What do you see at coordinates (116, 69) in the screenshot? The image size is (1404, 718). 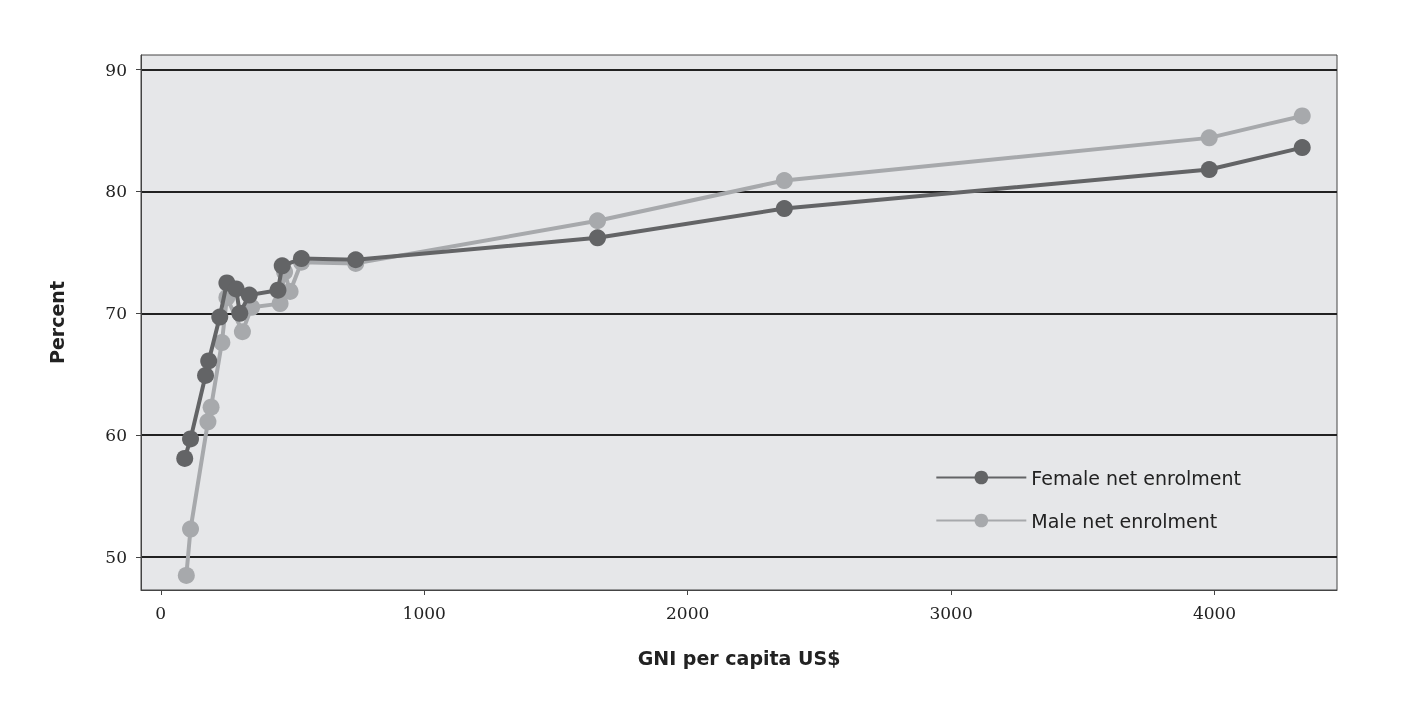 I see `y-tick-label: 90` at bounding box center [116, 69].